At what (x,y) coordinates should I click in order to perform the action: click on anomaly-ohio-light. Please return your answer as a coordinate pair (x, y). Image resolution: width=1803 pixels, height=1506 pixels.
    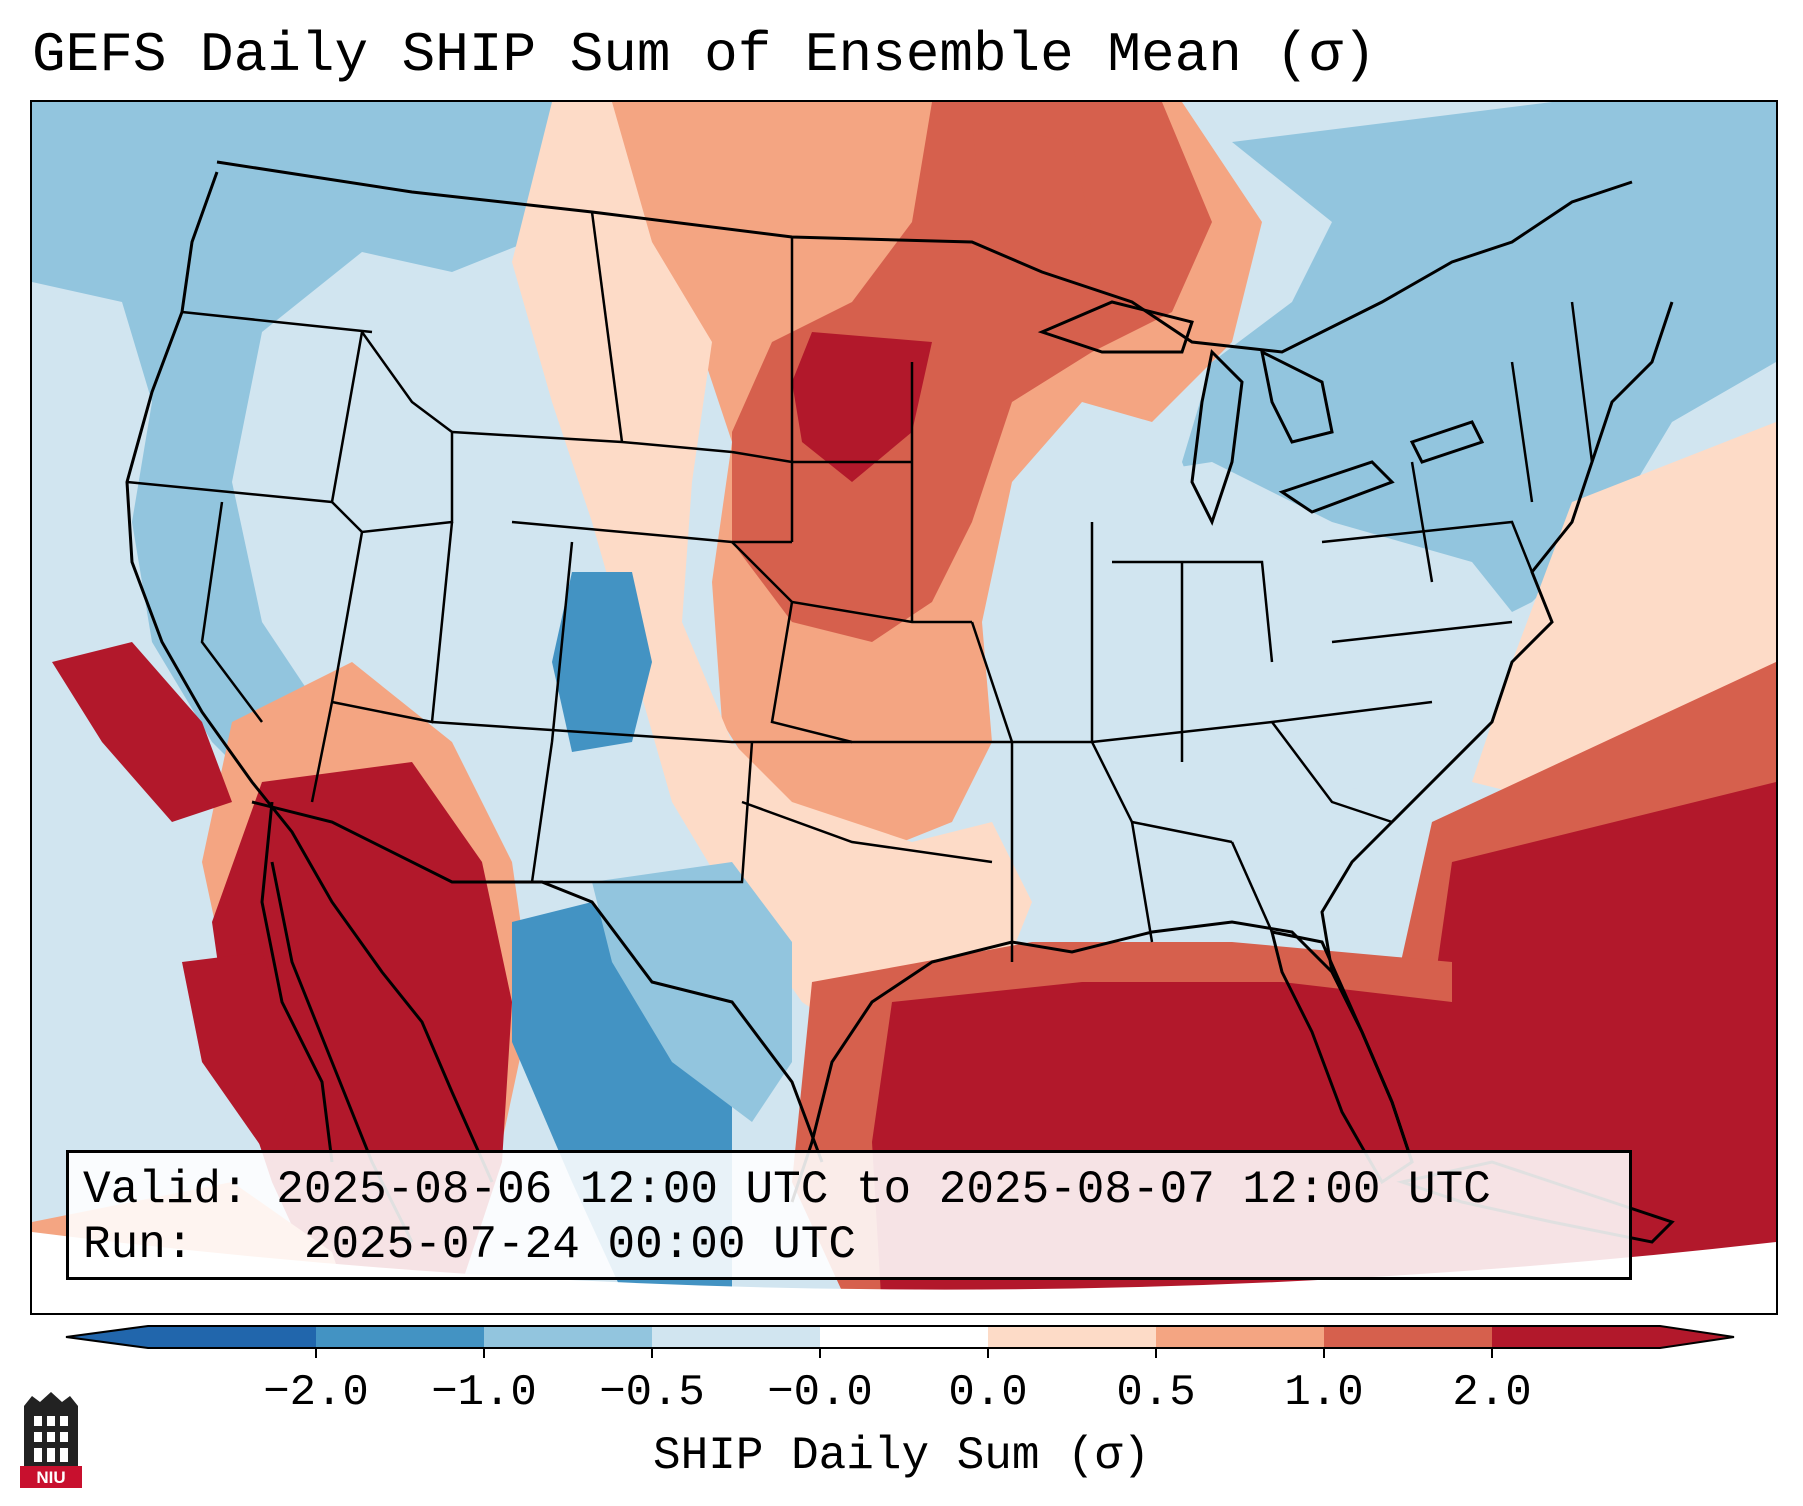
    Looking at the image, I should click on (1292, 632).